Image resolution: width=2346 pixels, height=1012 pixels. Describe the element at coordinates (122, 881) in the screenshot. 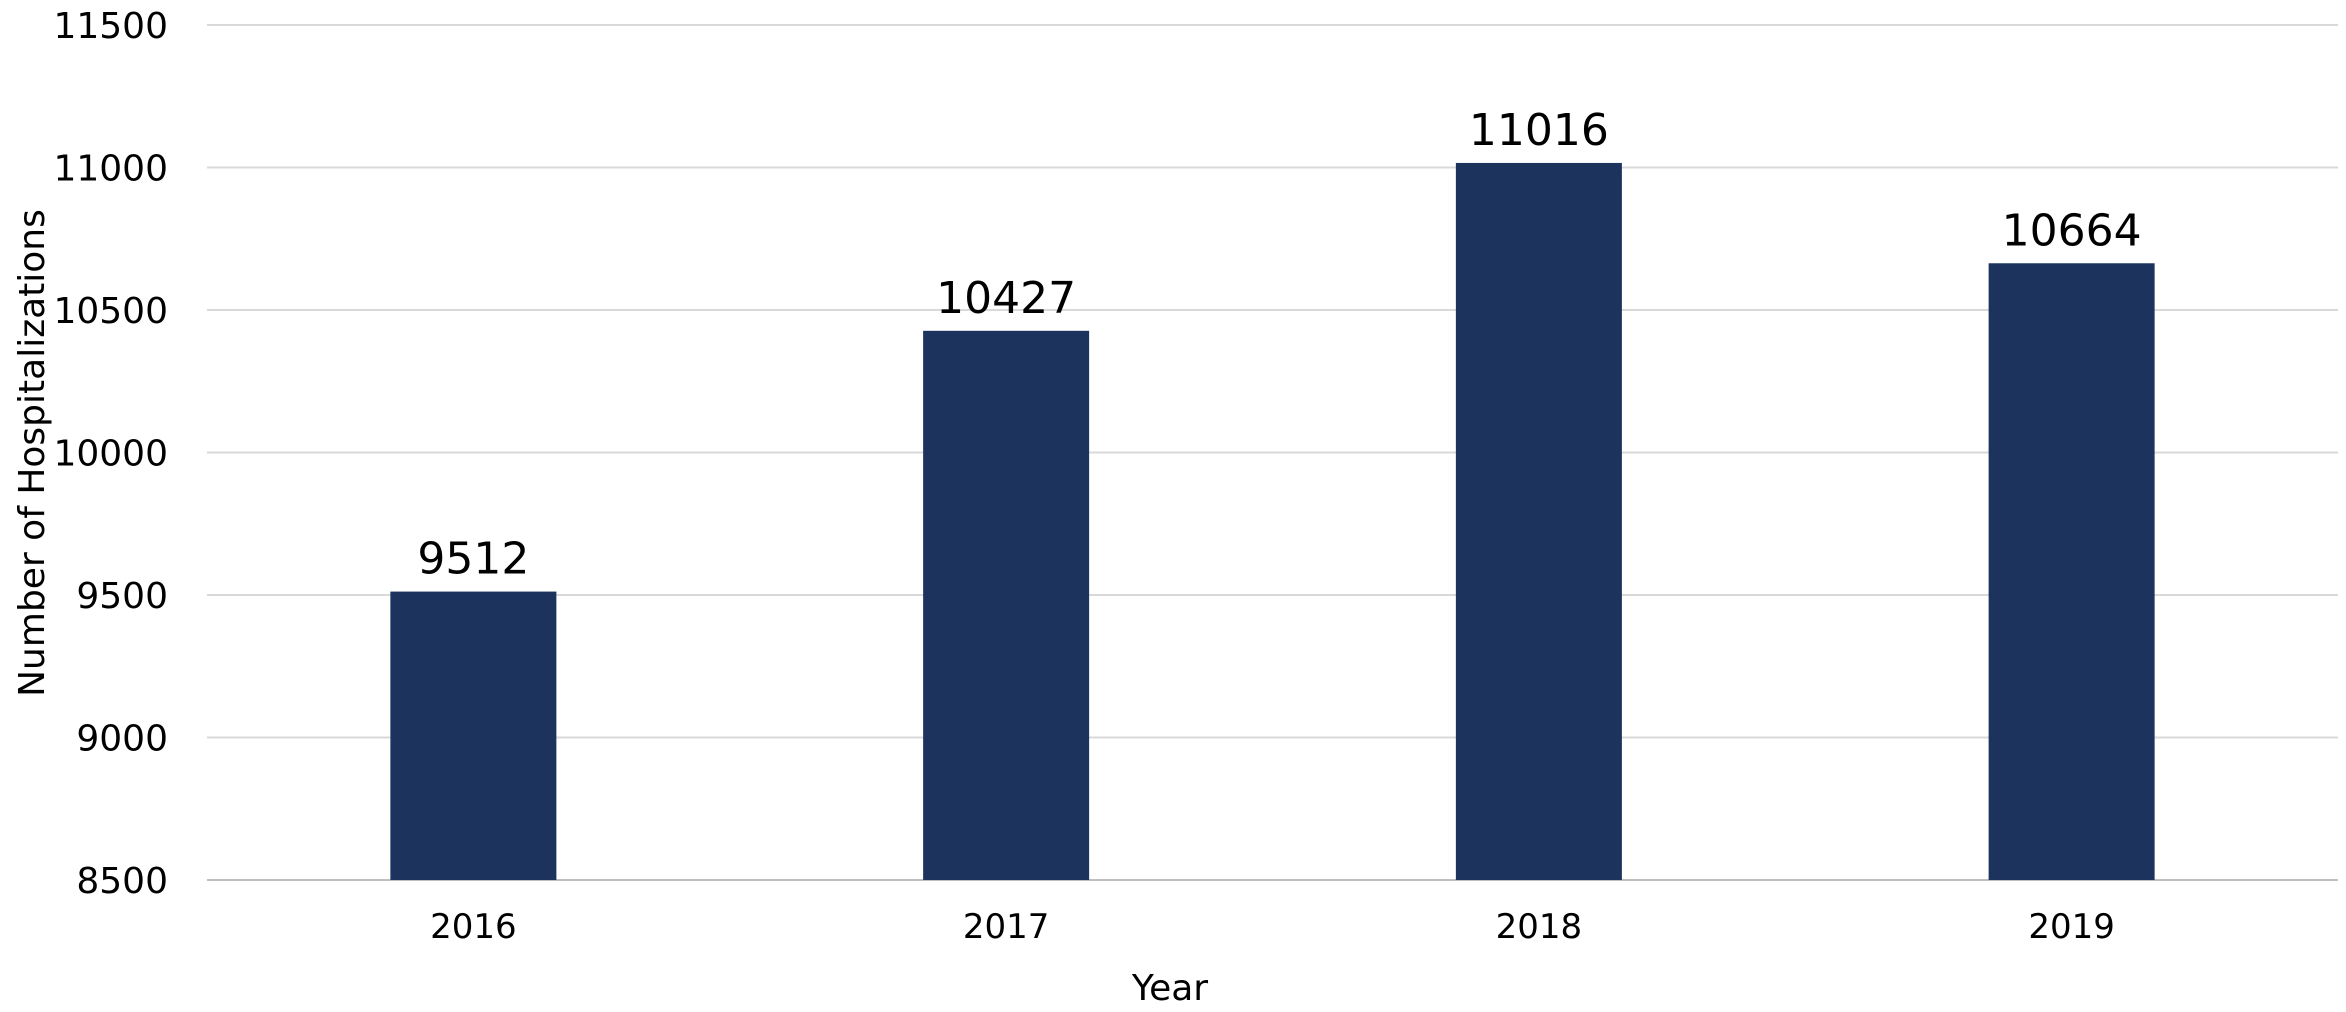

I see `y-tick-label: 8500` at that location.